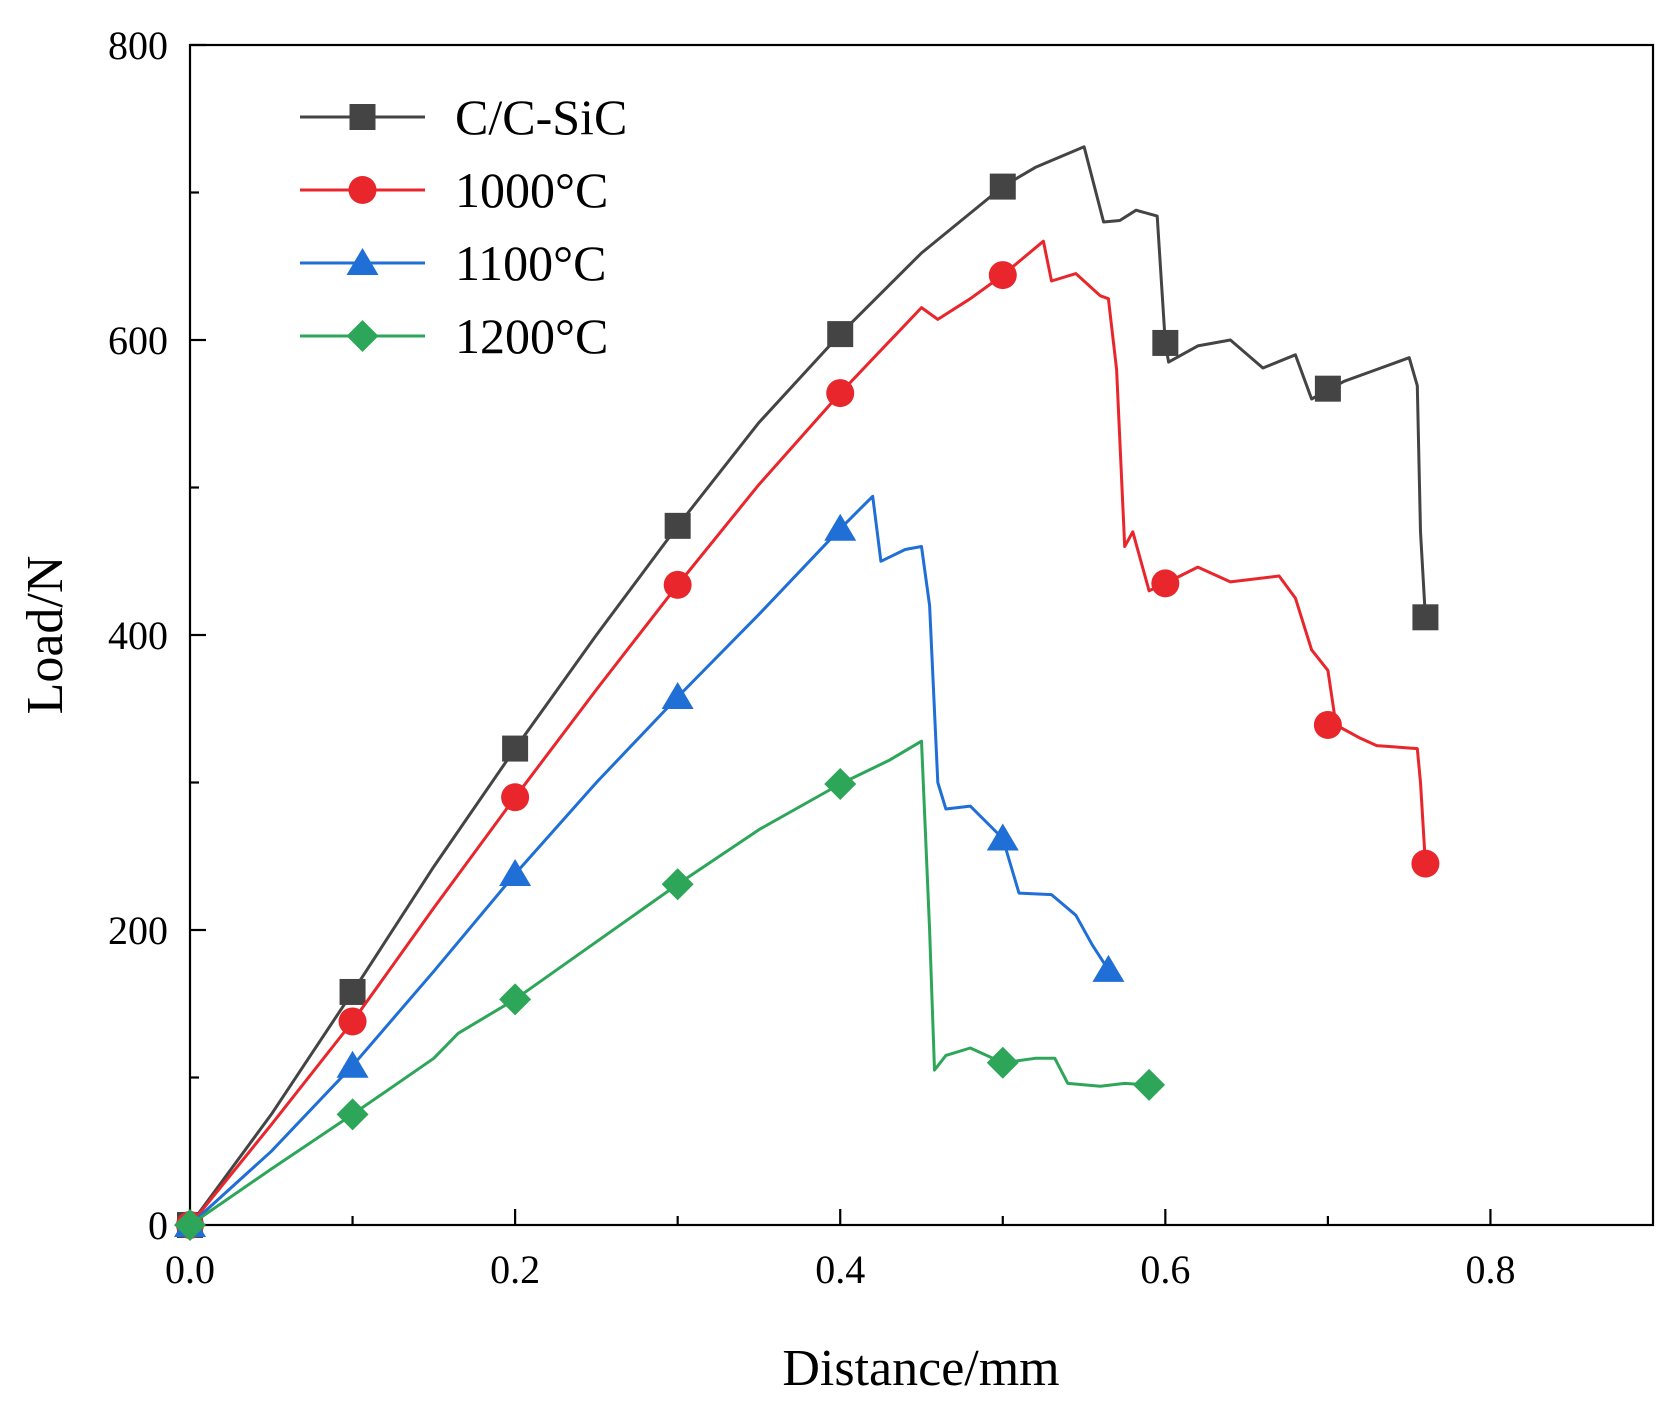 The width and height of the screenshot is (1671, 1404). What do you see at coordinates (840, 1269) in the screenshot?
I see `x-tick-label: 0.4` at bounding box center [840, 1269].